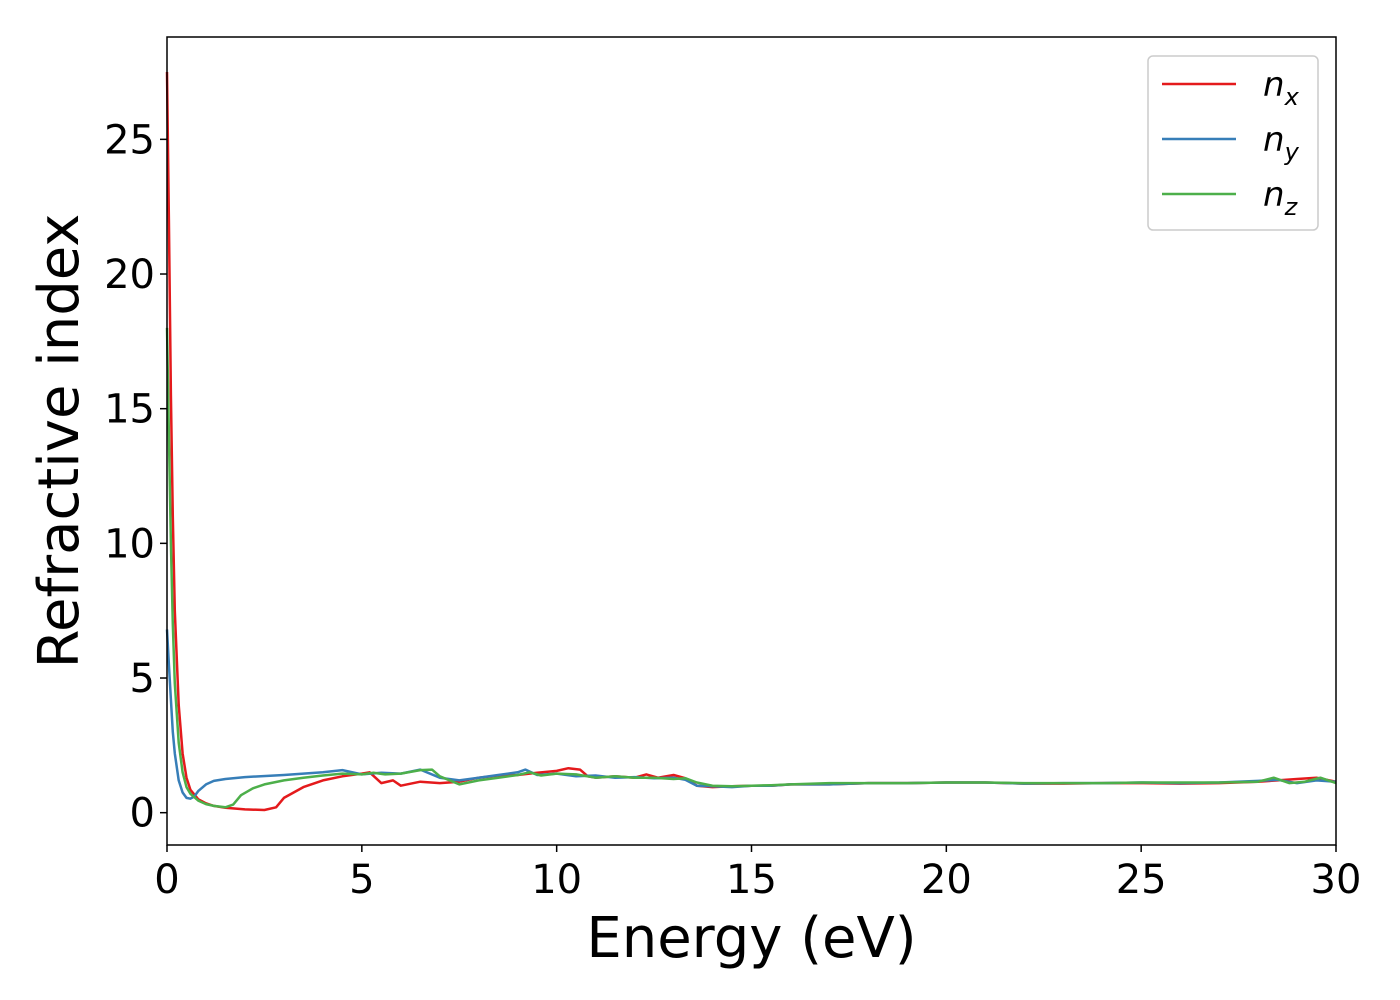  I want to click on y-tick-label: 25, so click(129, 140).